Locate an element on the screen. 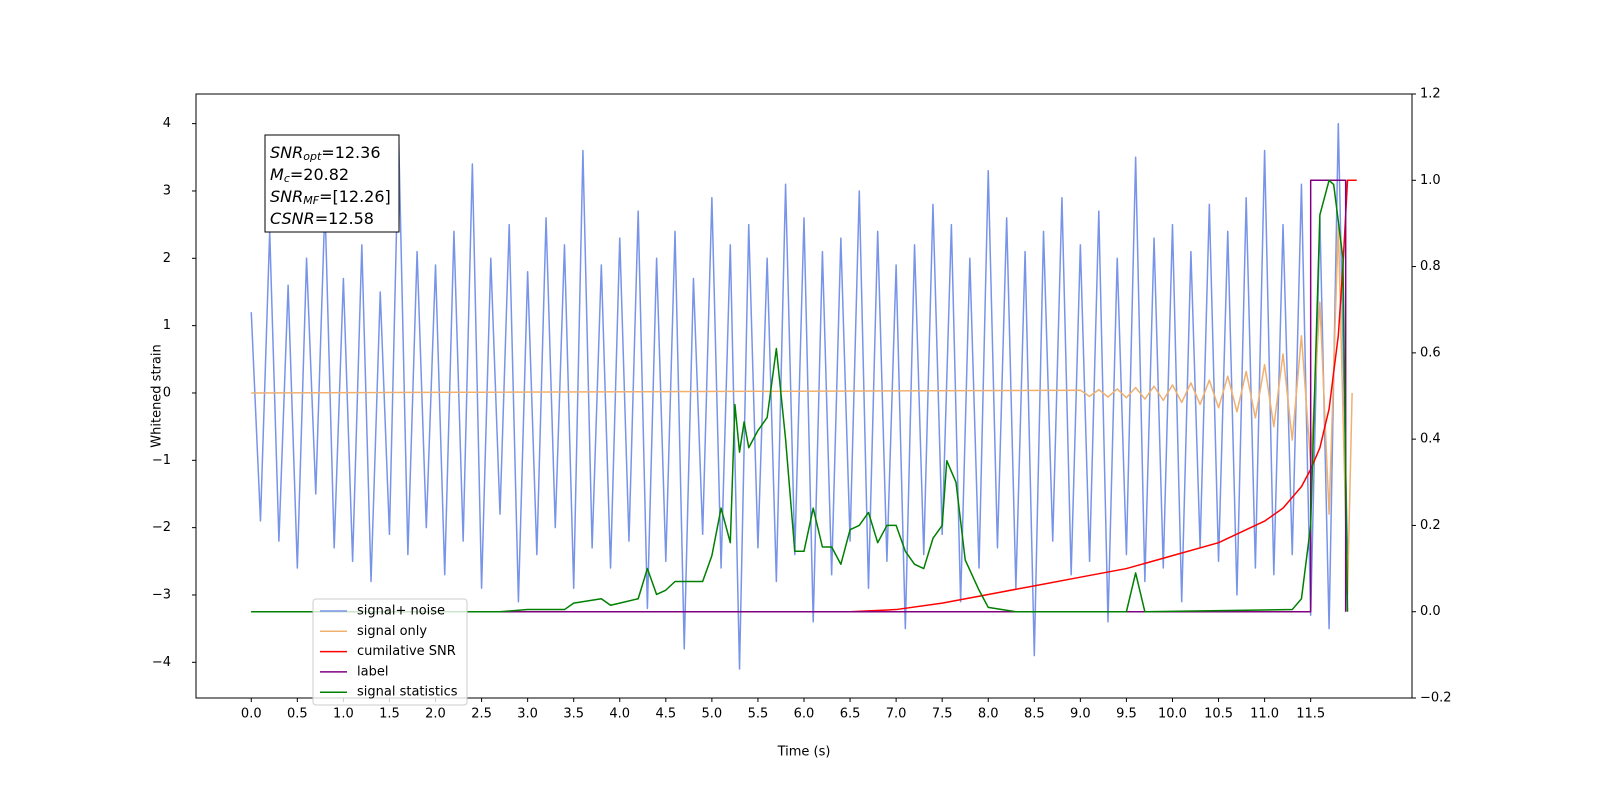 The width and height of the screenshot is (1600, 800). x-tick-label: 4.5 is located at coordinates (665, 714).